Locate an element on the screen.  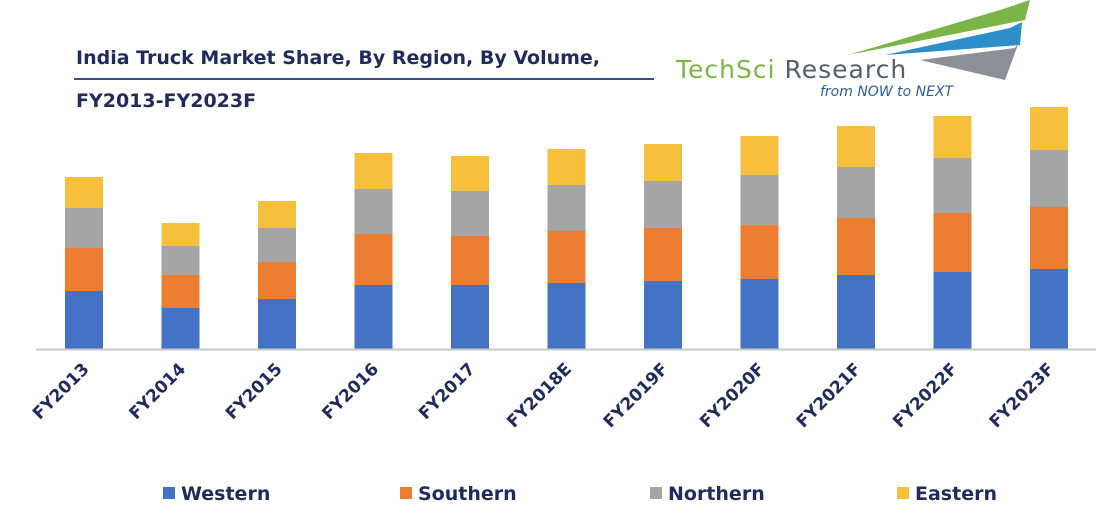
chart-title-line-2: FY2013-FY2023F is located at coordinates (166, 101).